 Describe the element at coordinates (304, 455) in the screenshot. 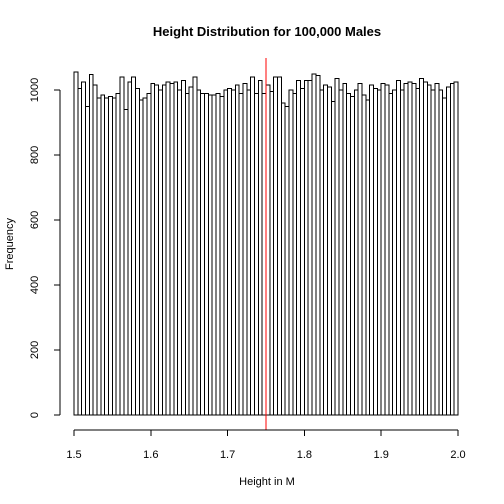

I see `x-tick-label: 1.8` at that location.